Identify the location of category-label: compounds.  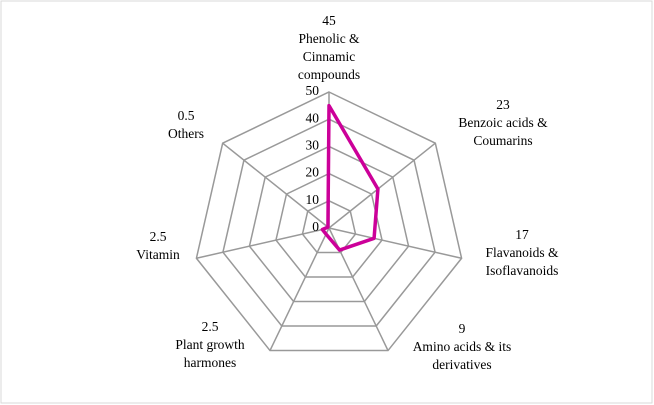
(329, 74).